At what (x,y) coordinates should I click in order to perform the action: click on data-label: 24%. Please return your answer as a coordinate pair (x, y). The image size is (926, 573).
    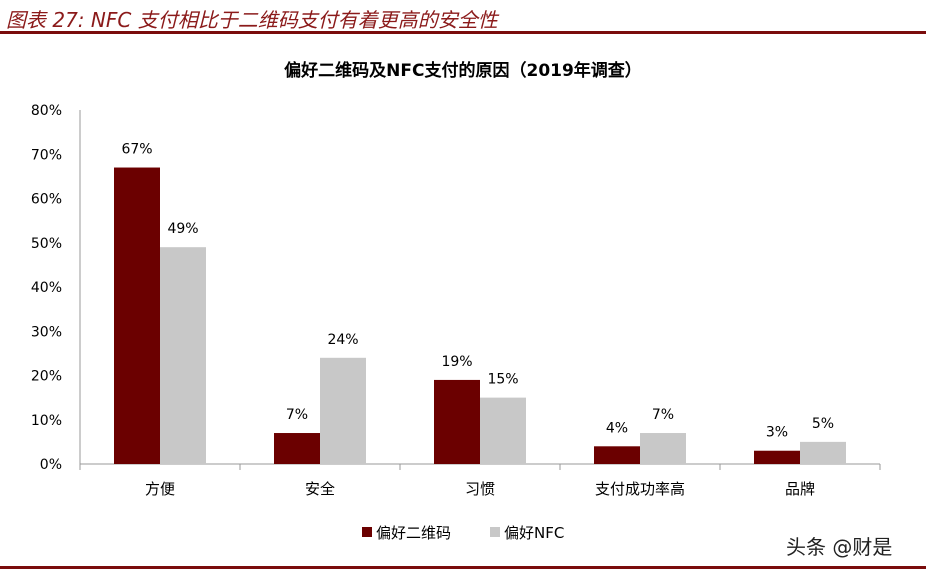
    Looking at the image, I should click on (342, 340).